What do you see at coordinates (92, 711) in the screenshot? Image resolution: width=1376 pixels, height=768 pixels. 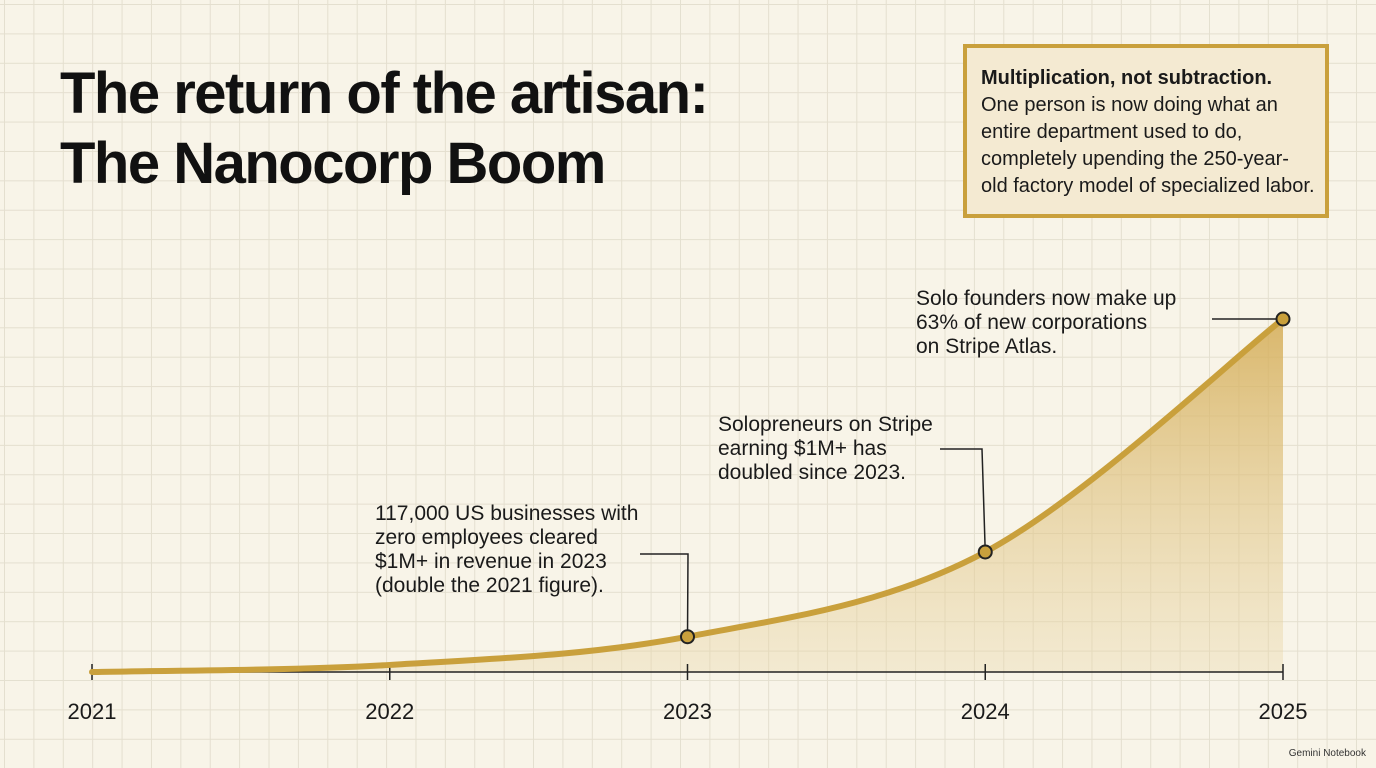 I see `x-tick-label: 2021` at bounding box center [92, 711].